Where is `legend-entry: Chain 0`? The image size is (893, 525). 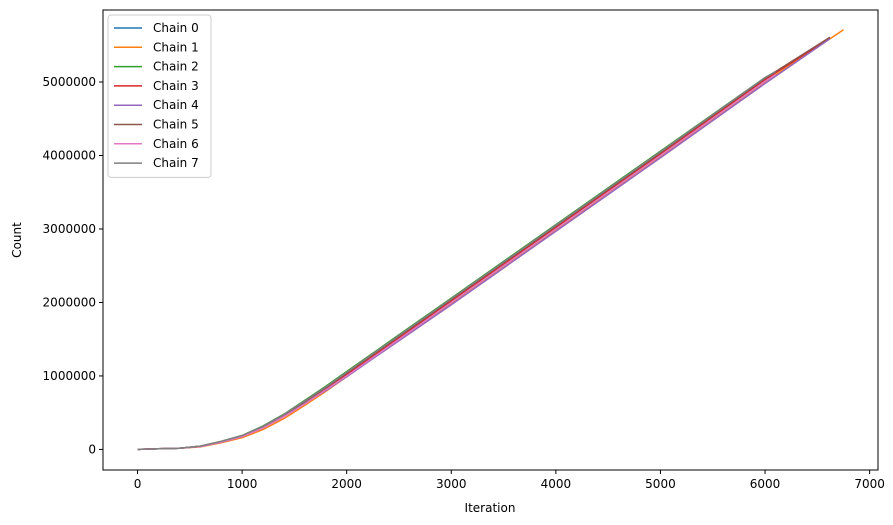
legend-entry: Chain 0 is located at coordinates (176, 28).